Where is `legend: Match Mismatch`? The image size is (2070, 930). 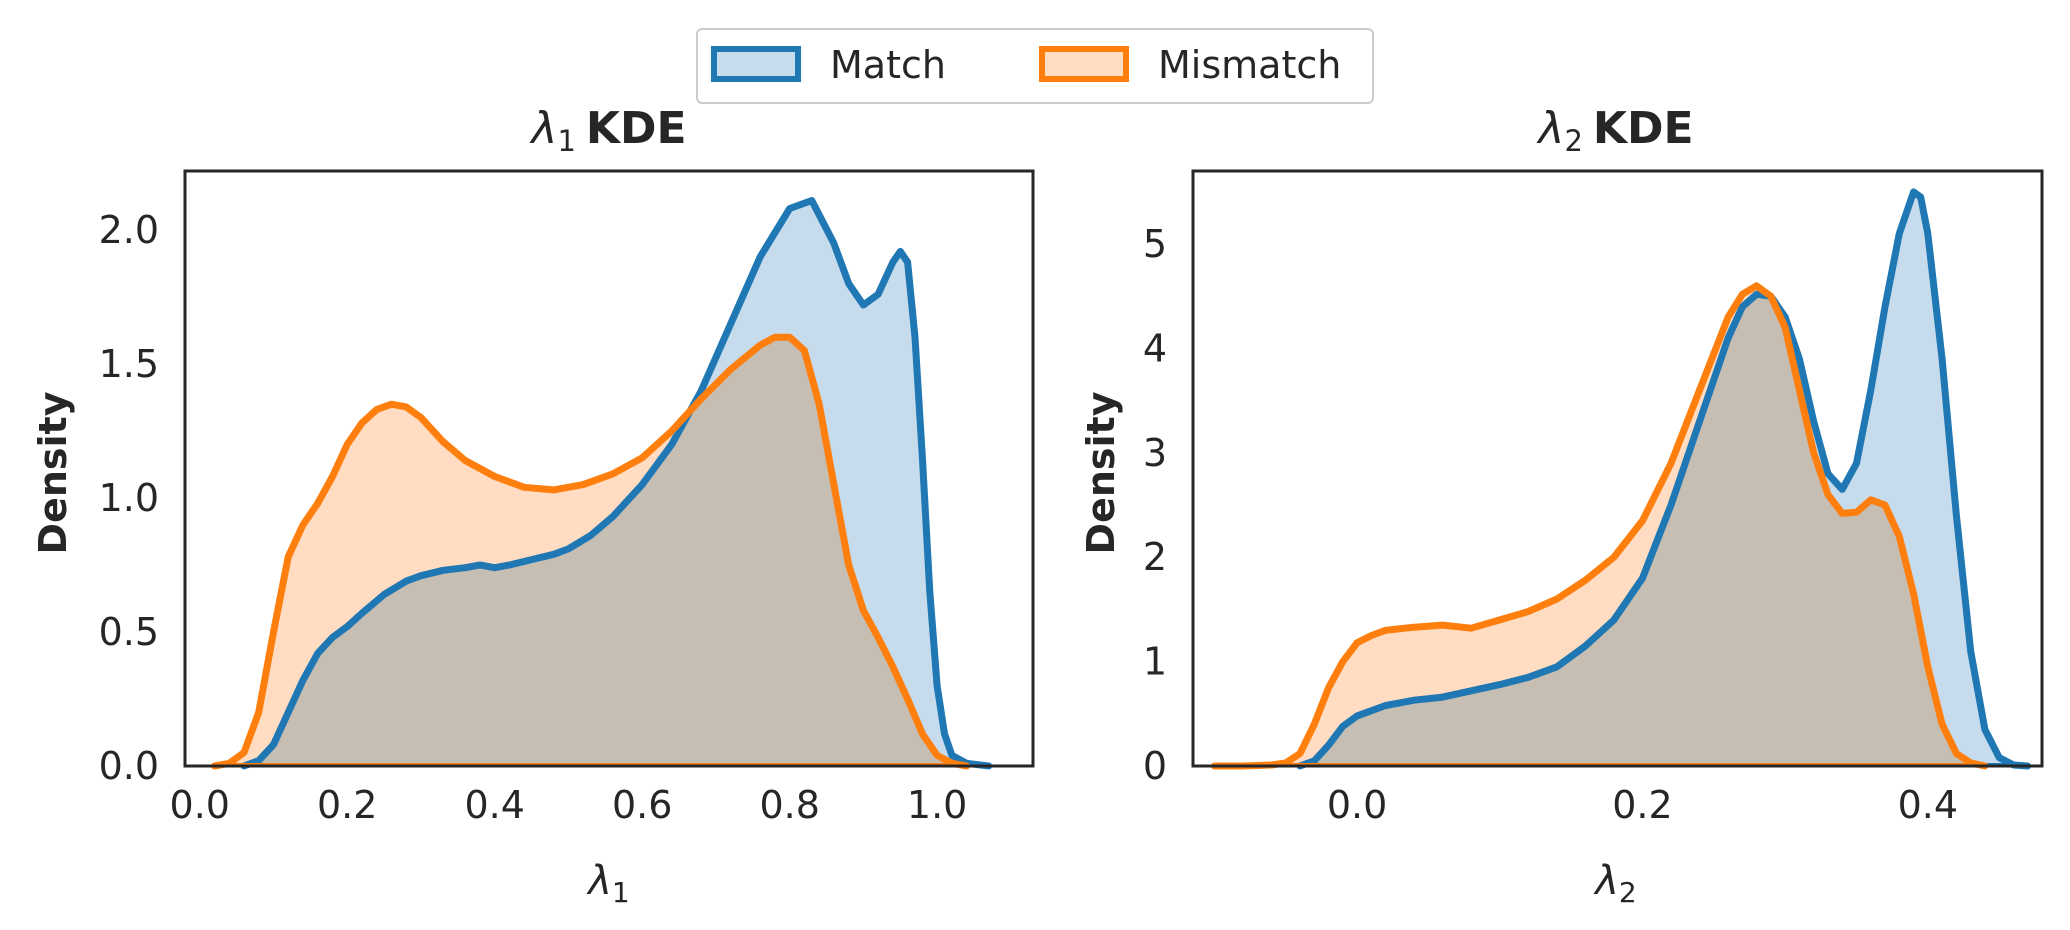
legend: Match Mismatch is located at coordinates (1035, 66).